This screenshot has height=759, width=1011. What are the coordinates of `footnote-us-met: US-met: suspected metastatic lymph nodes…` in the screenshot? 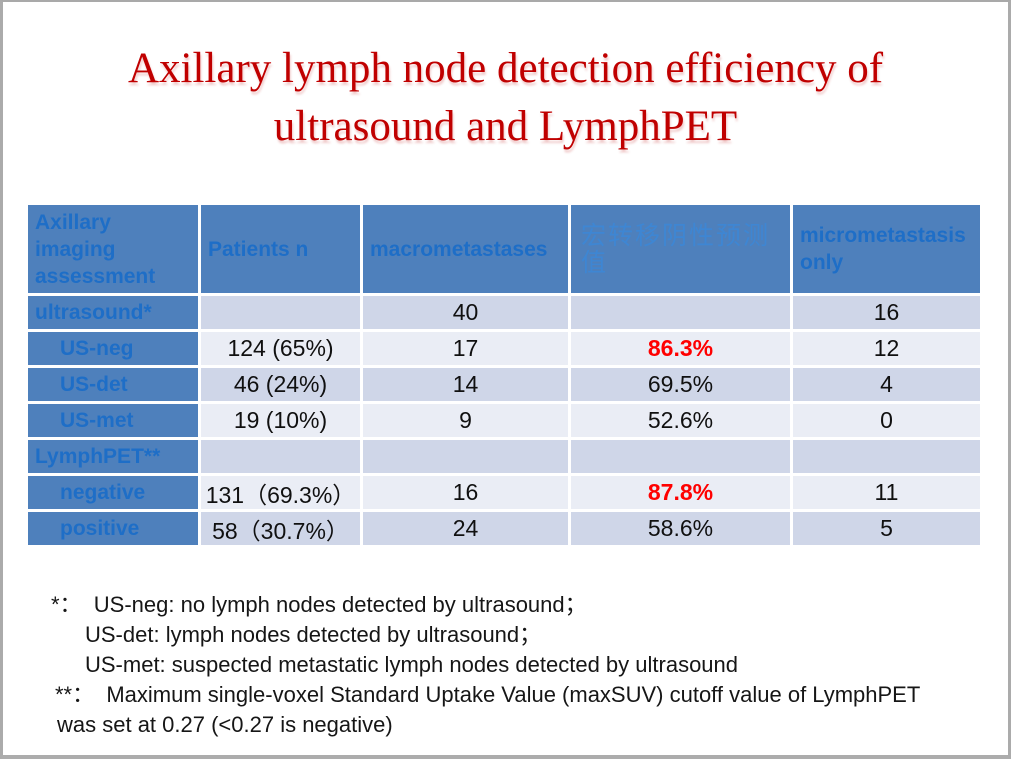 It's located at (412, 664).